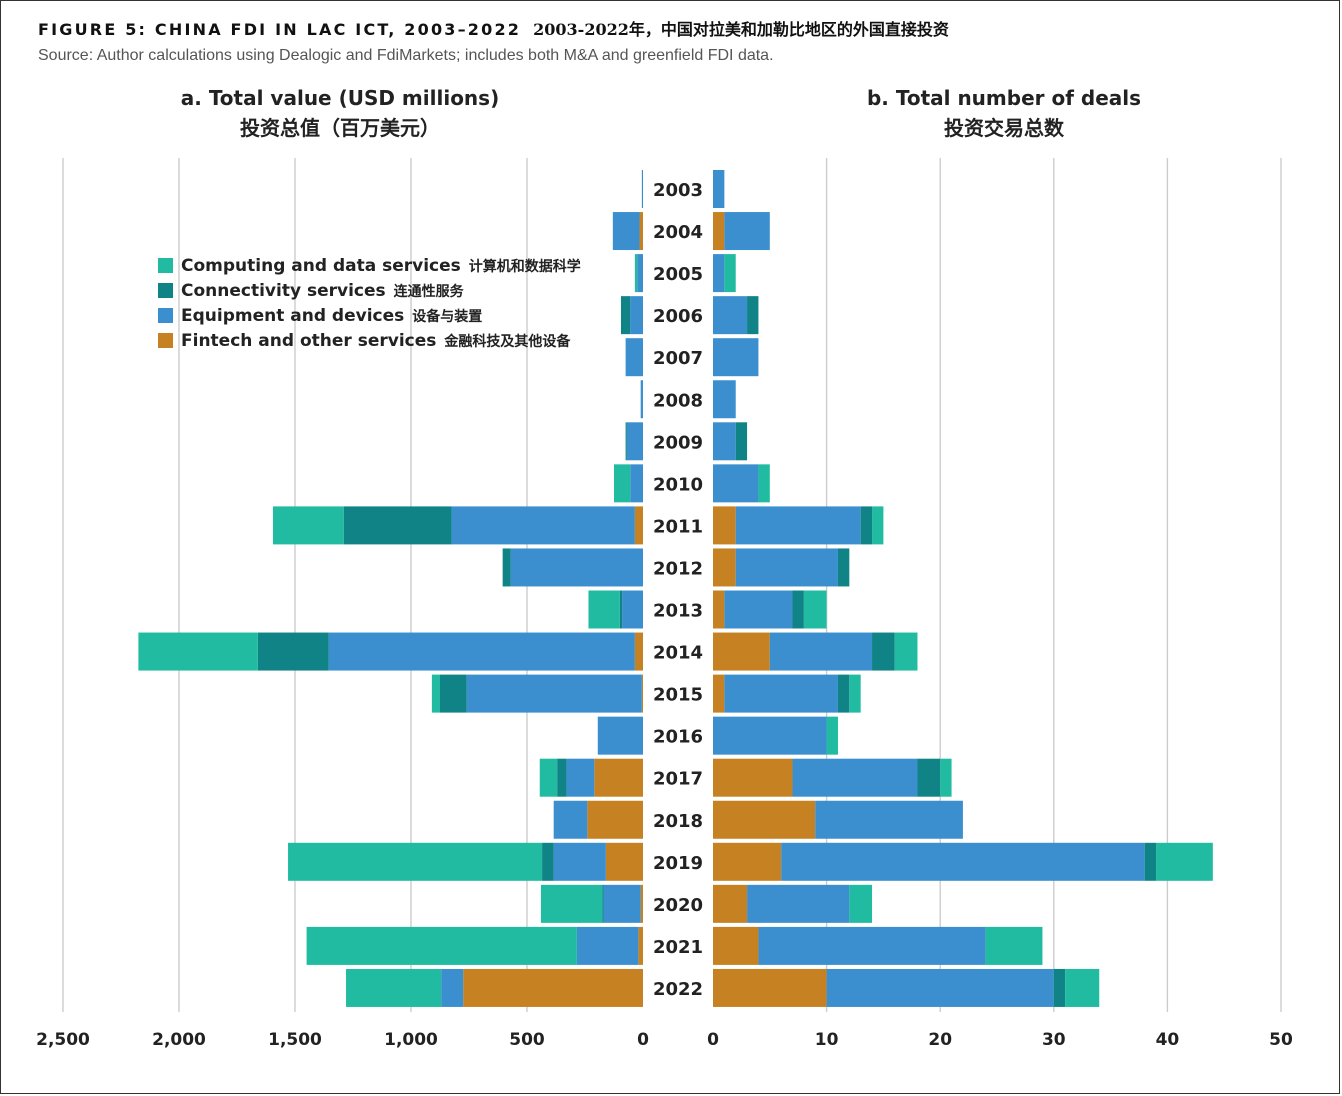  Describe the element at coordinates (781, 693) in the screenshot. I see `bar-b-2015-equipment-and-devices` at that location.